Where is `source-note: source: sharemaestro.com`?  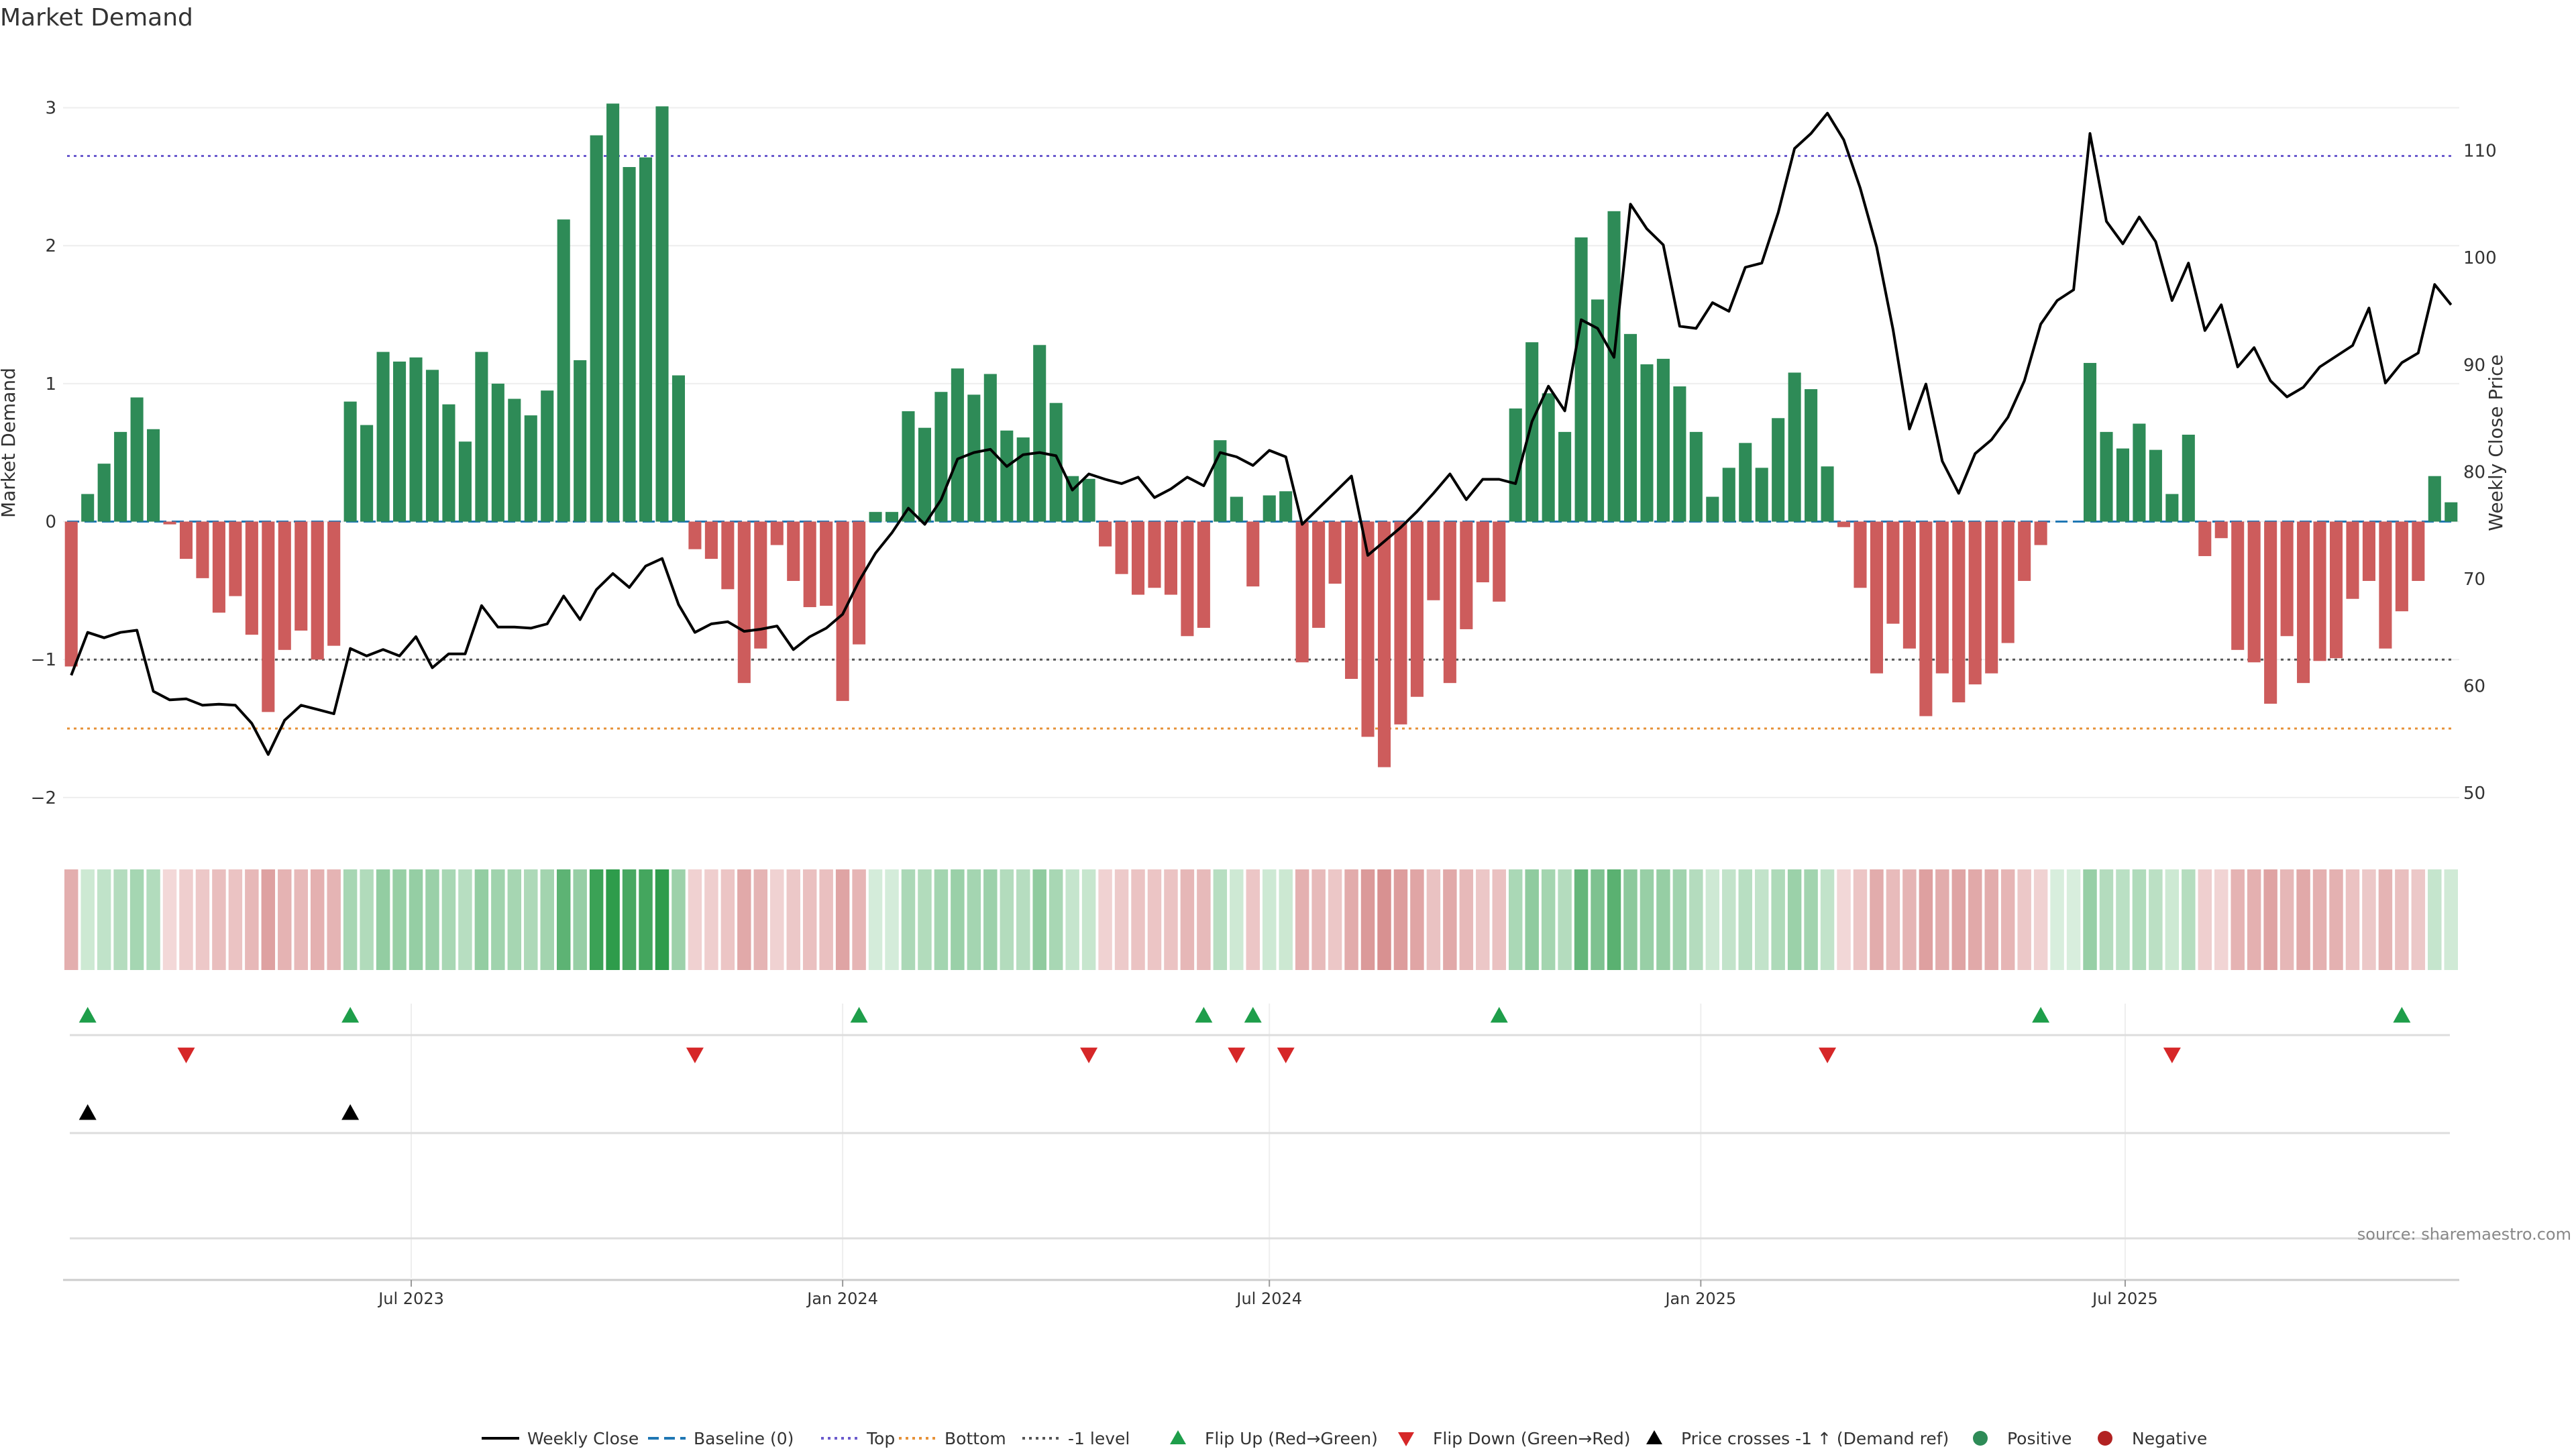
source-note: source: sharemaestro.com is located at coordinates (2464, 1234).